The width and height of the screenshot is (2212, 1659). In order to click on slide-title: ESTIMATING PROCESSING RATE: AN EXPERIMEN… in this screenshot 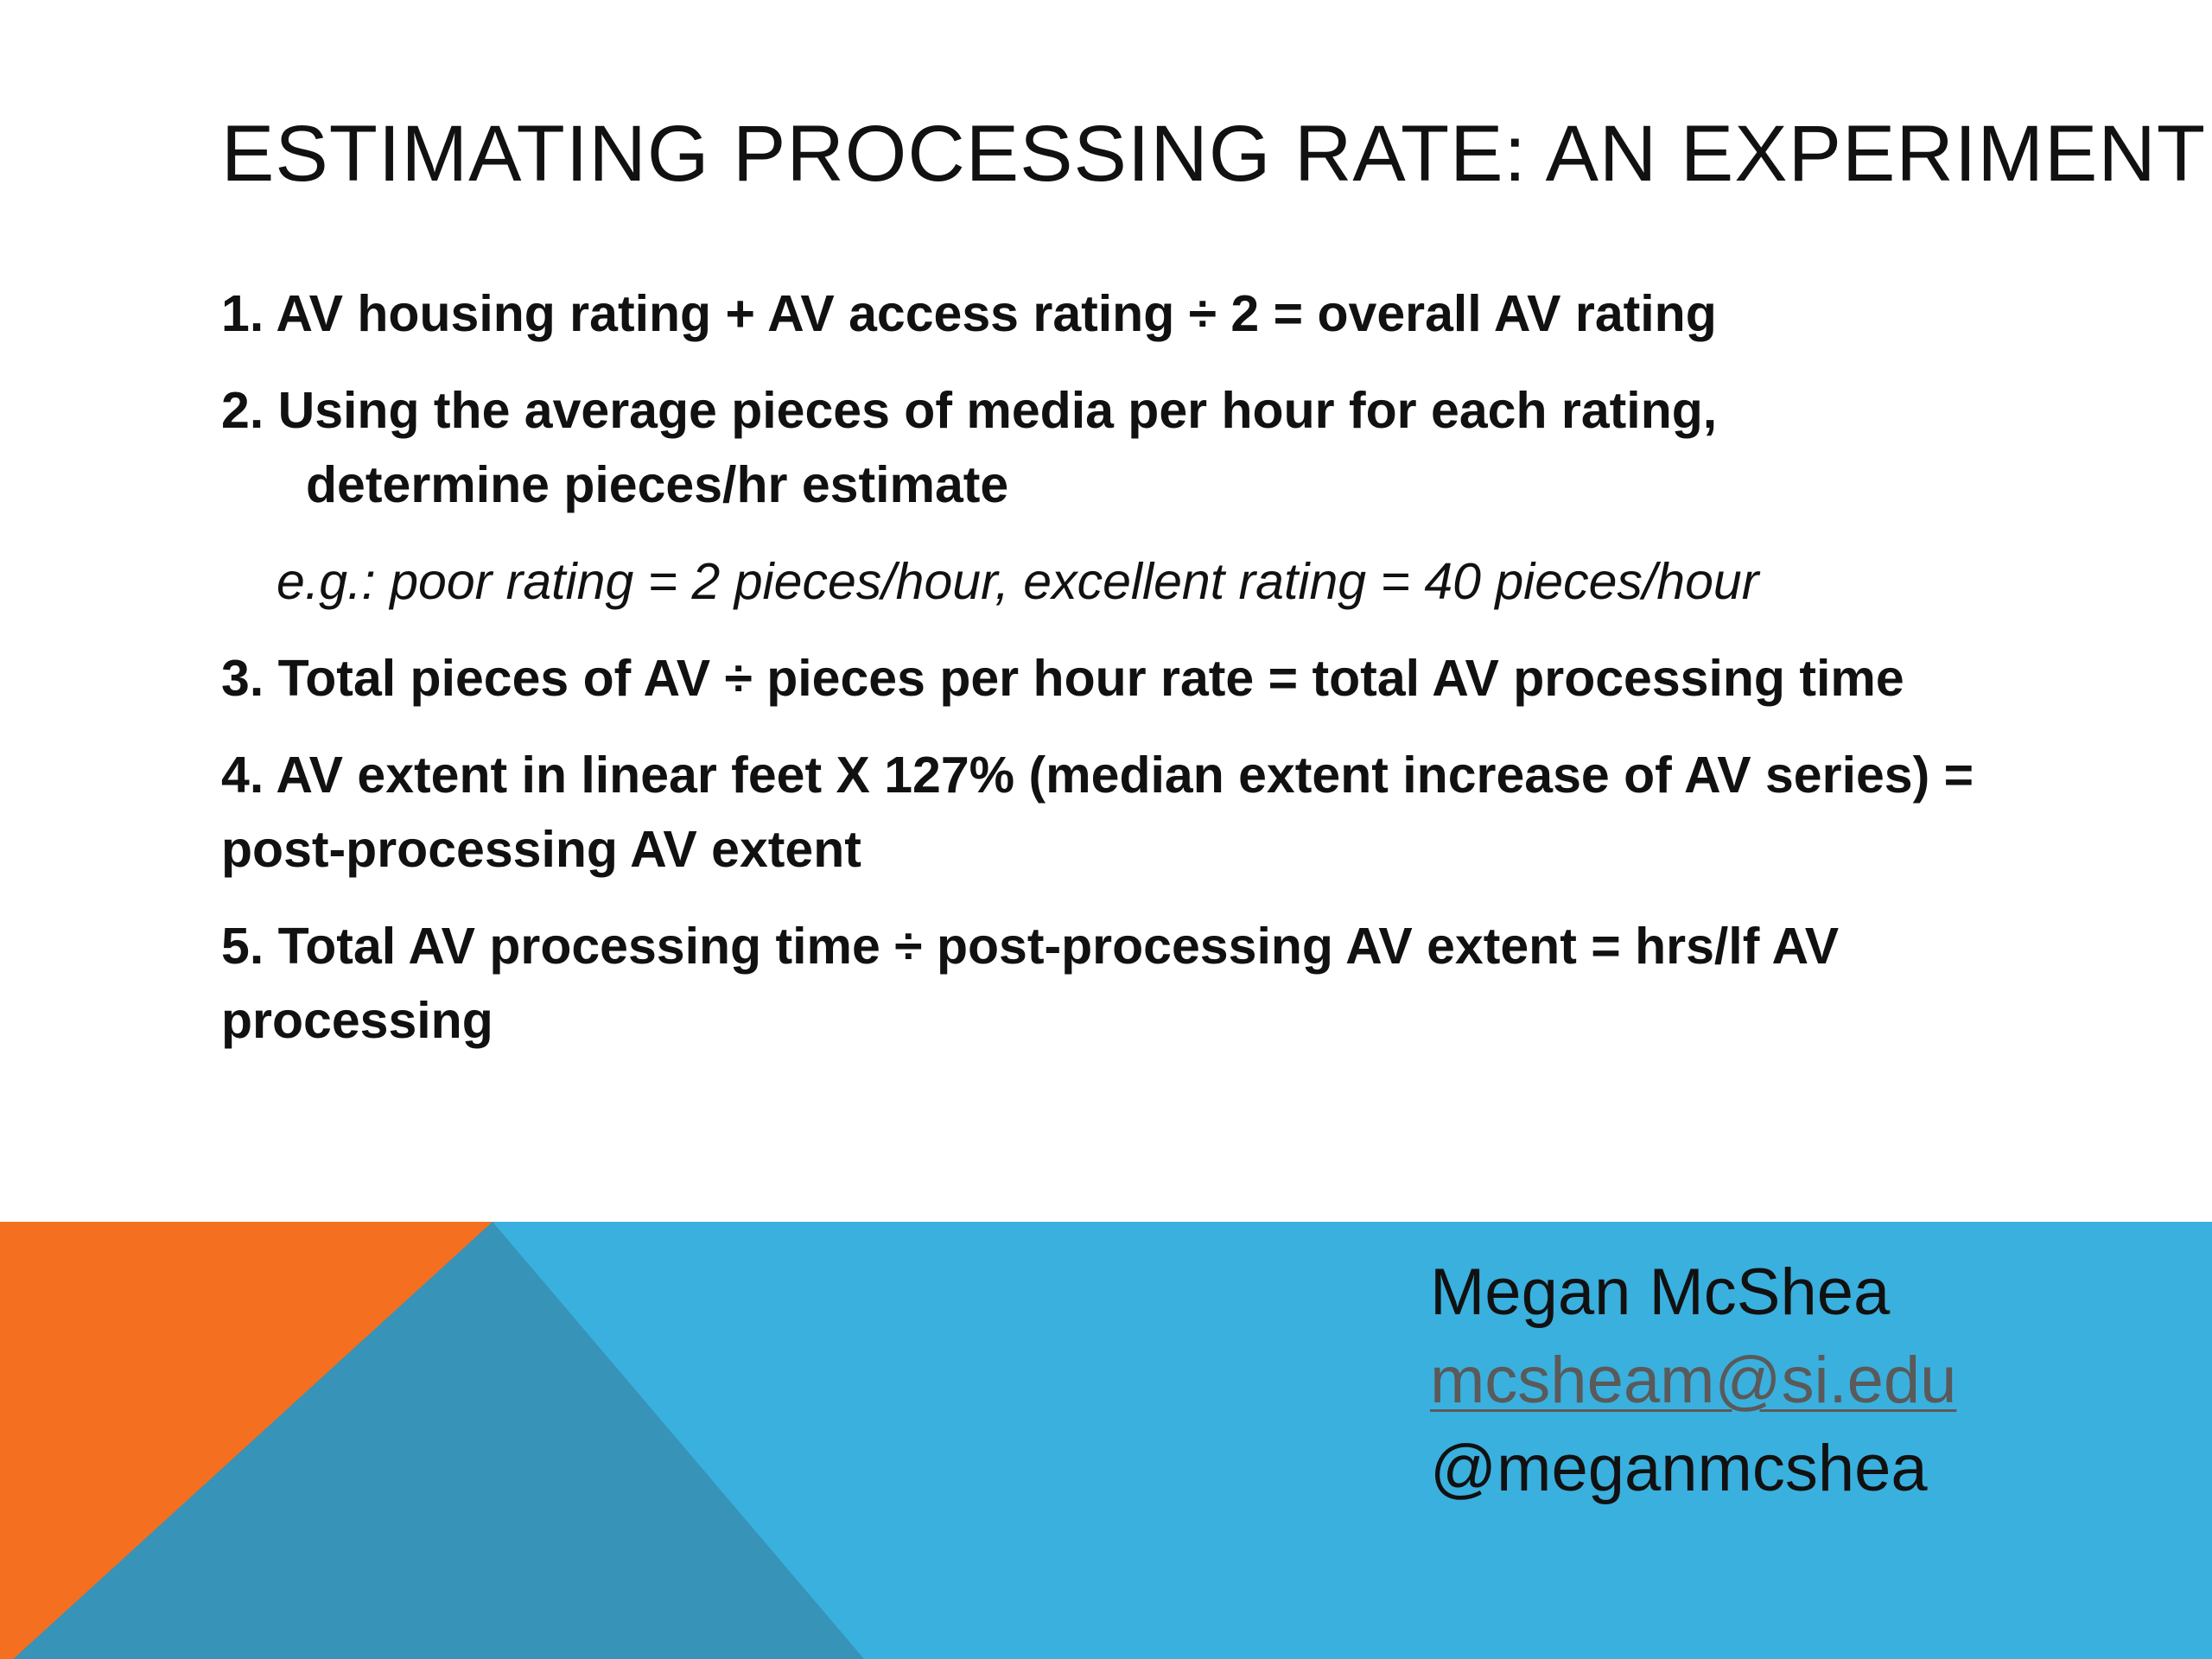, I will do `click(1214, 154)`.